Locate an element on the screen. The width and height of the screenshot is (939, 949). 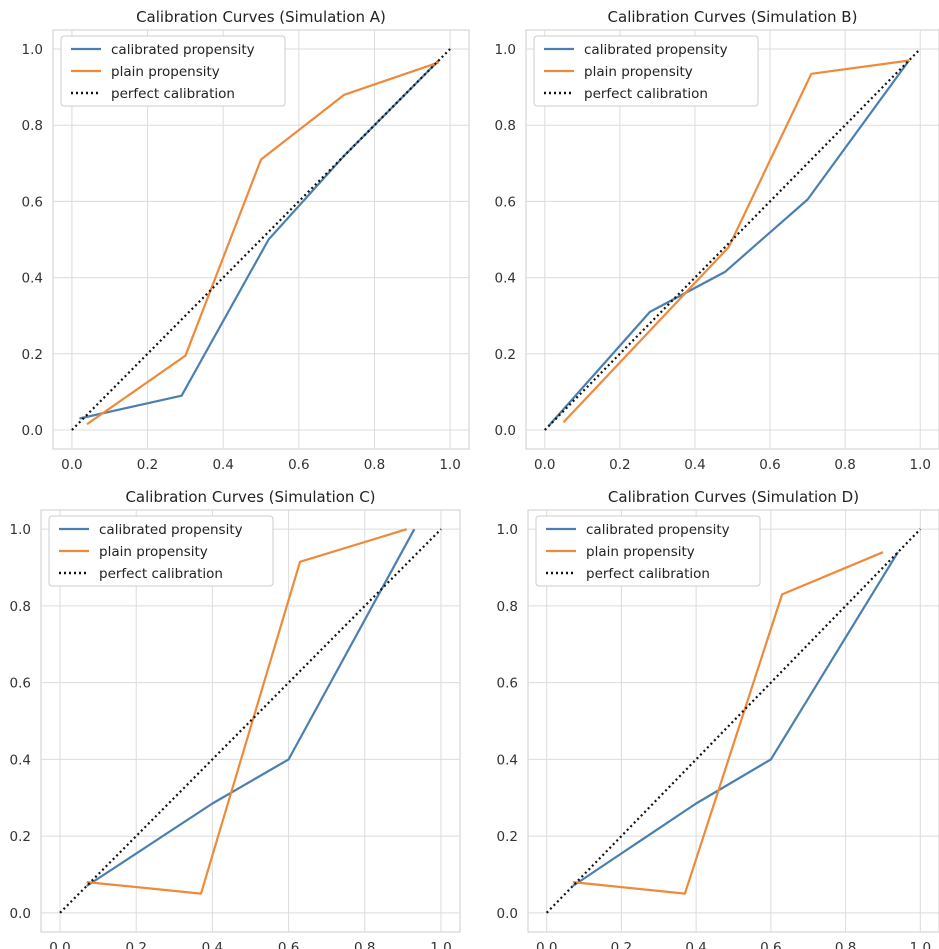
x-tick-label-b-3: 0.6 is located at coordinates (769, 465).